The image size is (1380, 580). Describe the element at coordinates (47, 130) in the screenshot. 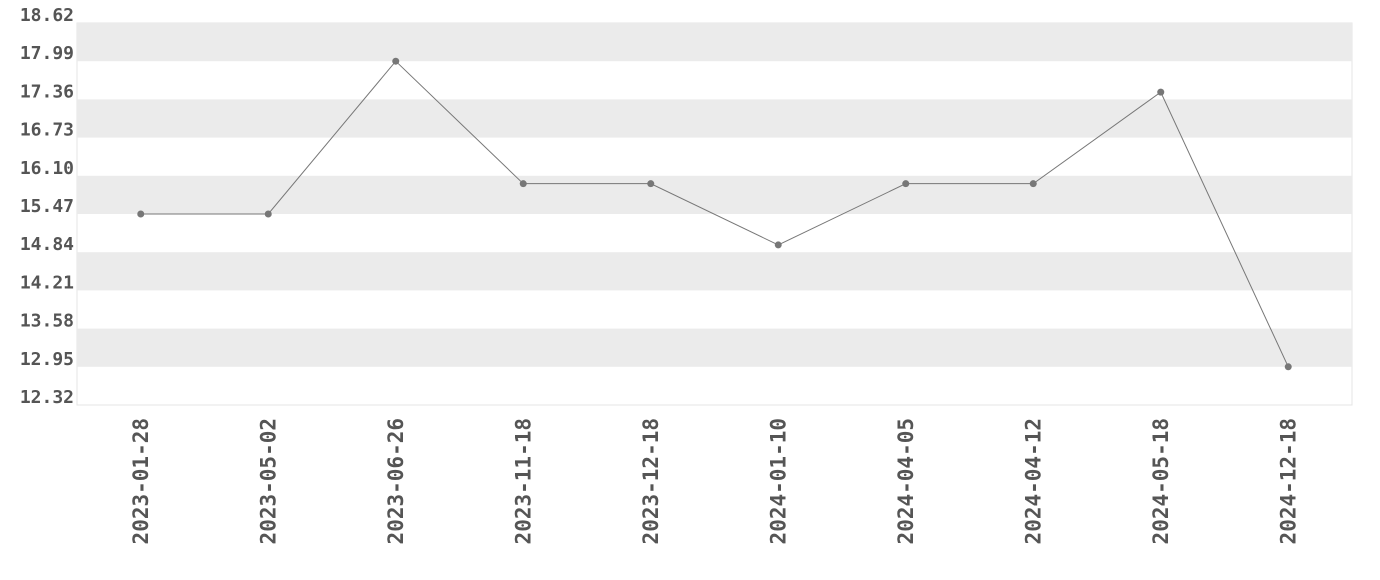

I see `y-tick-label: 16.73` at that location.